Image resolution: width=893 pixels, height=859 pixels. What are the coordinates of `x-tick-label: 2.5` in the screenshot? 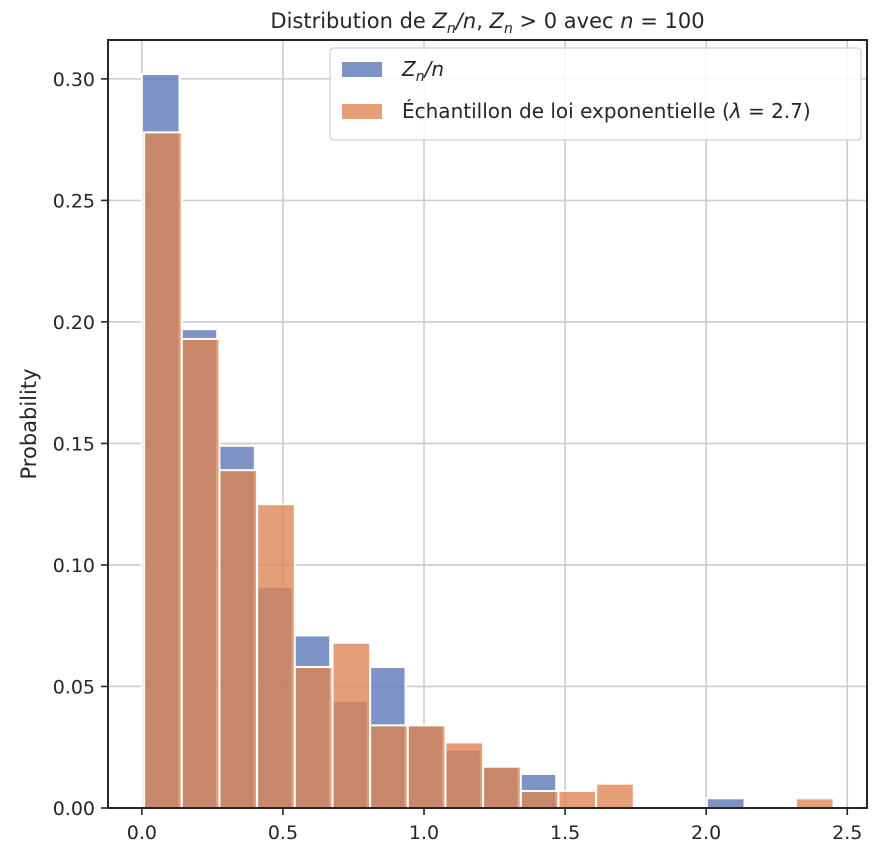 It's located at (847, 833).